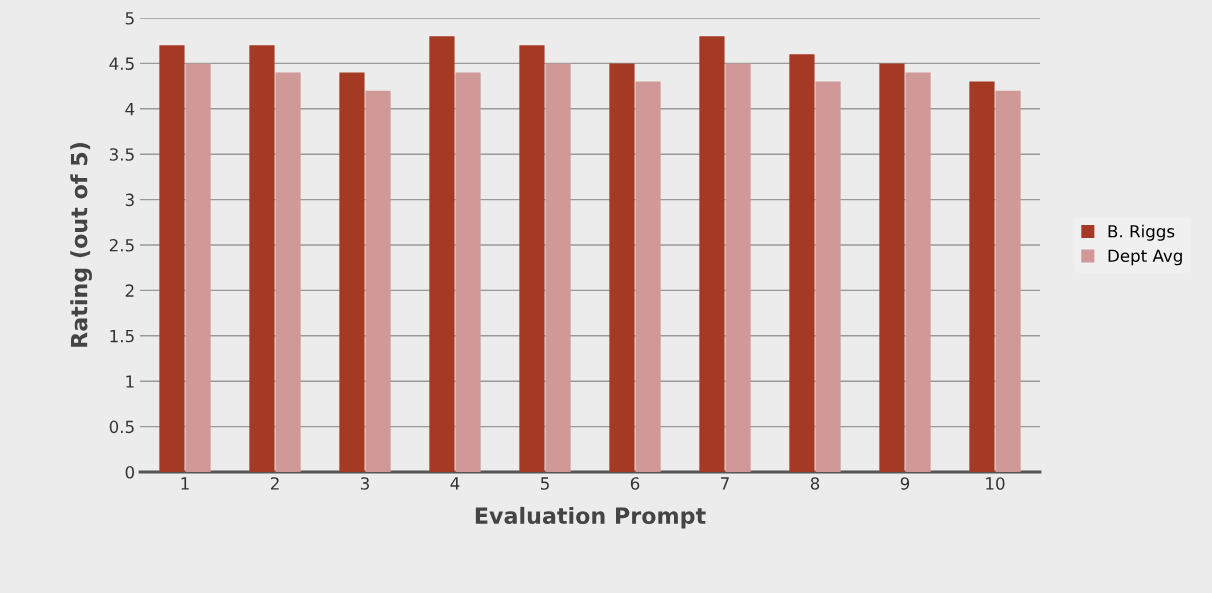  I want to click on legend-label: B. Riggs, so click(1141, 232).